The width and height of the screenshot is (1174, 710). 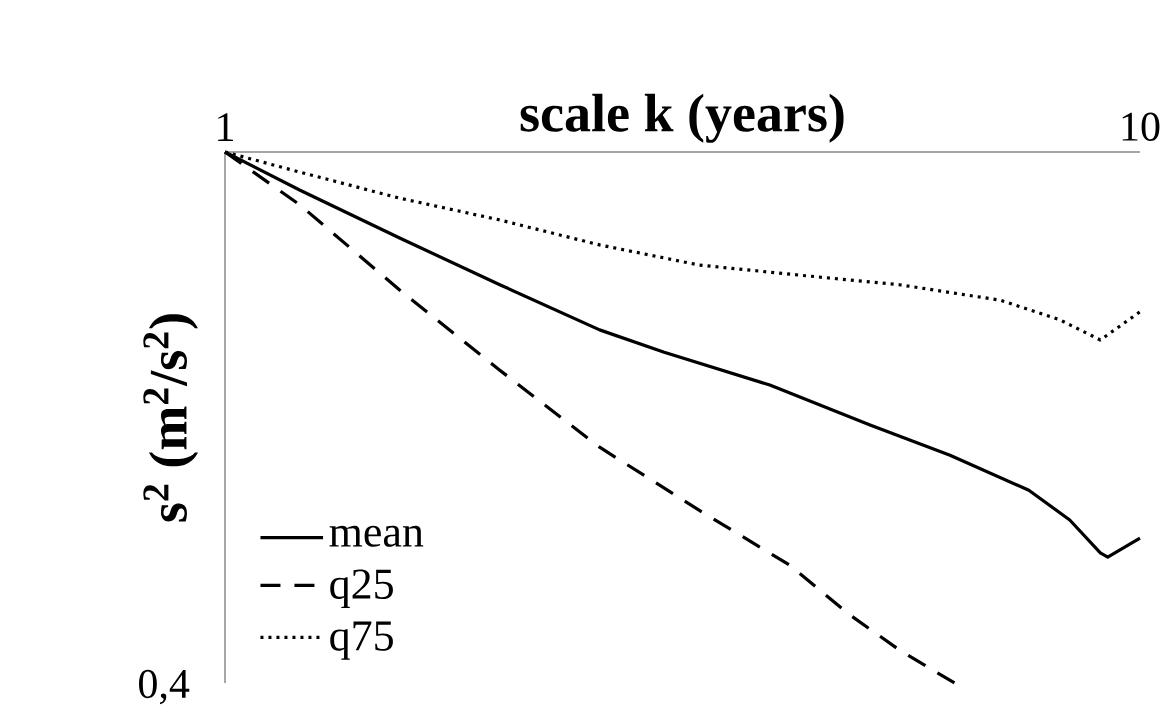 What do you see at coordinates (164, 687) in the screenshot?
I see `text: 0,4` at bounding box center [164, 687].